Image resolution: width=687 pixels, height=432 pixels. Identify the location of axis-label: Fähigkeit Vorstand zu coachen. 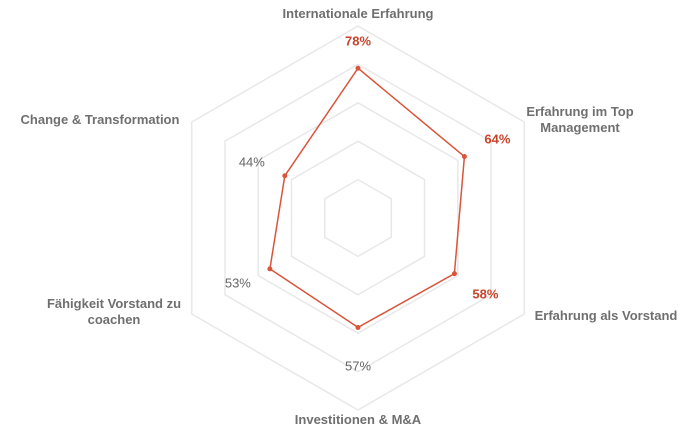
(114, 311).